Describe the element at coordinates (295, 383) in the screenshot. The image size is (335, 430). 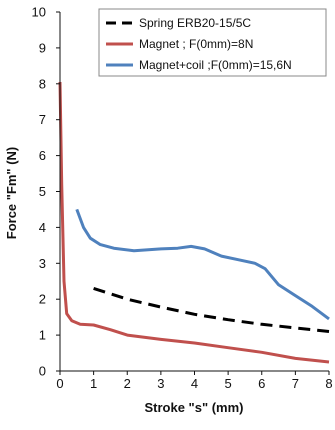
I see `x-tick-label: 7` at that location.